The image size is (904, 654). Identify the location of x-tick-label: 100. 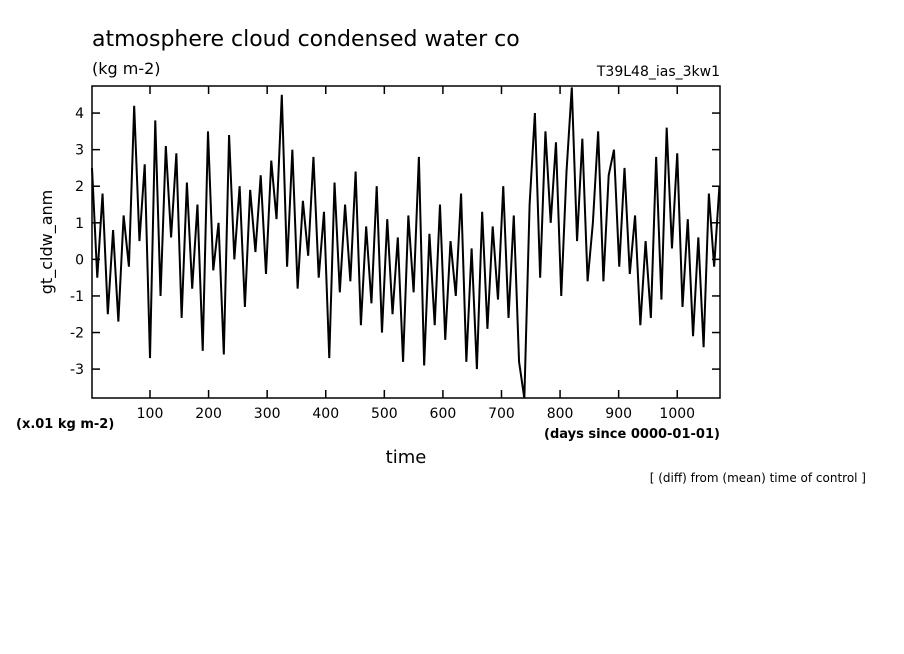
(150, 414).